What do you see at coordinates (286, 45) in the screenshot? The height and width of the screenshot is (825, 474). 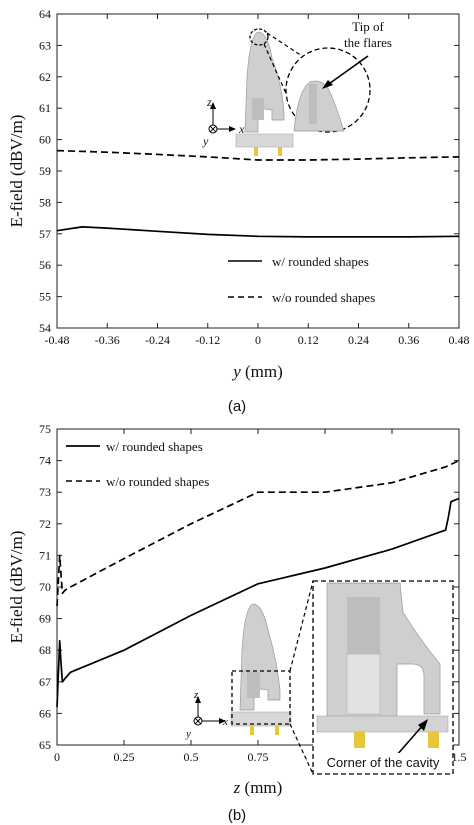 I see `zoom-line-1-a` at bounding box center [286, 45].